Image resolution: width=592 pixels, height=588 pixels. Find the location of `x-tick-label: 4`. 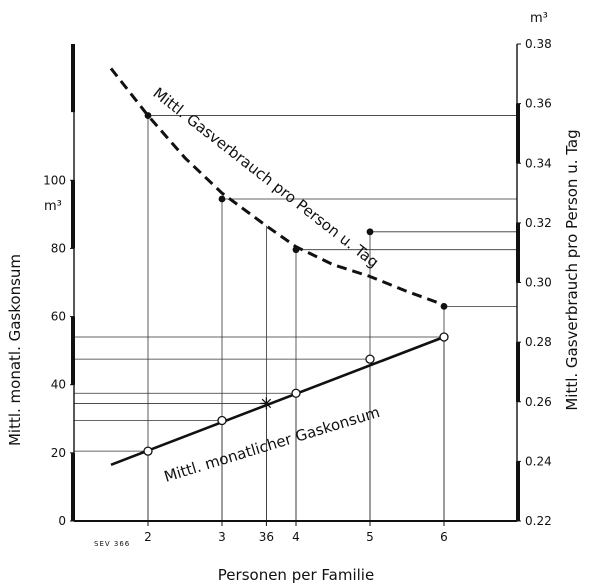

x-tick-label: 4 is located at coordinates (296, 537).